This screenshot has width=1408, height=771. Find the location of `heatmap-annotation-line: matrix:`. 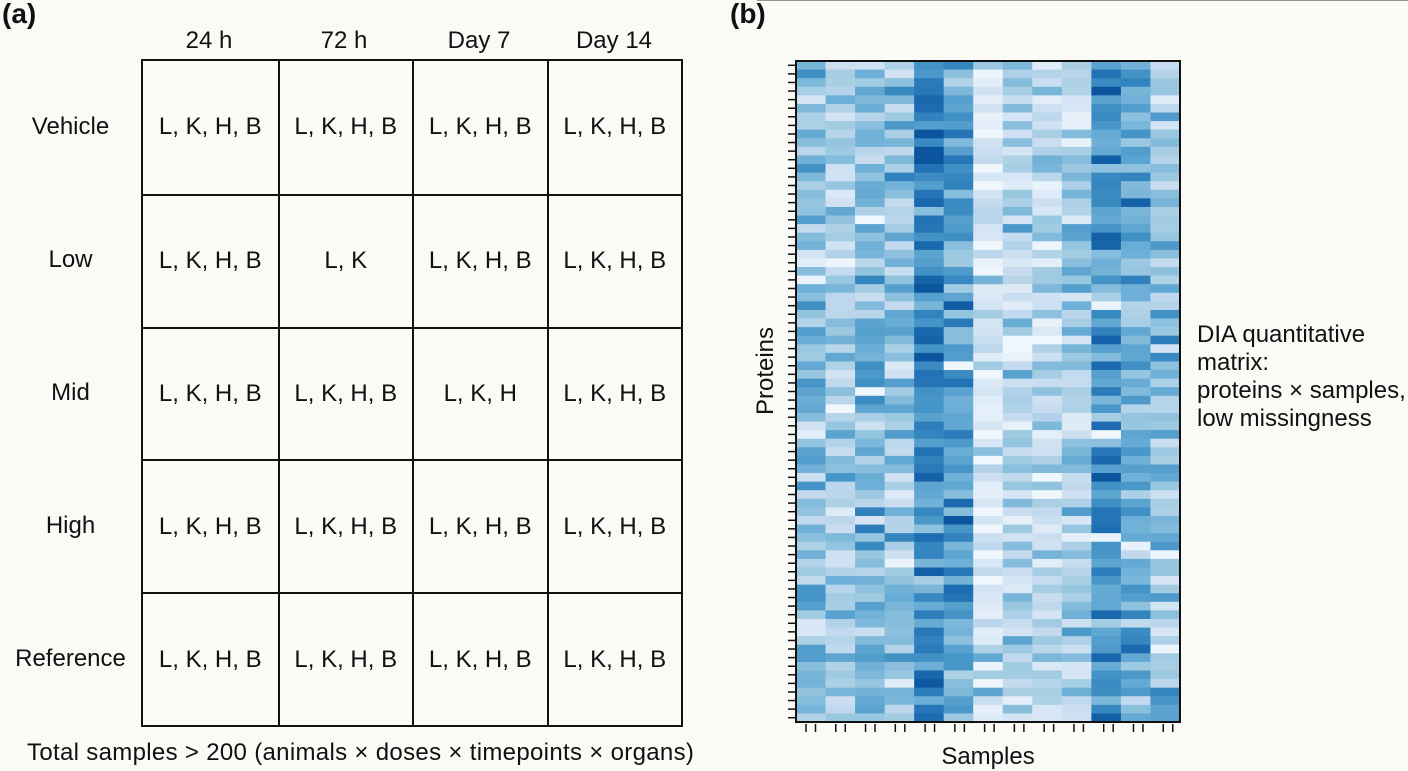

heatmap-annotation-line: matrix: is located at coordinates (1233, 362).